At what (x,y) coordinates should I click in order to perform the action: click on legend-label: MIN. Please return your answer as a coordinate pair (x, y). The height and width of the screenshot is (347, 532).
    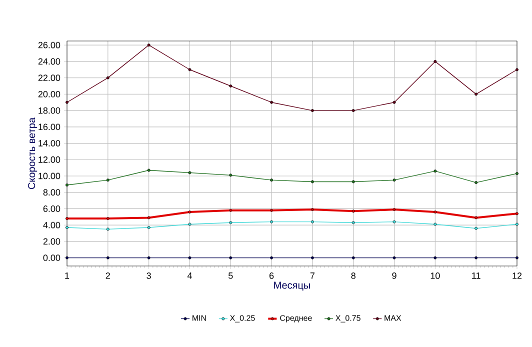
    Looking at the image, I should click on (199, 318).